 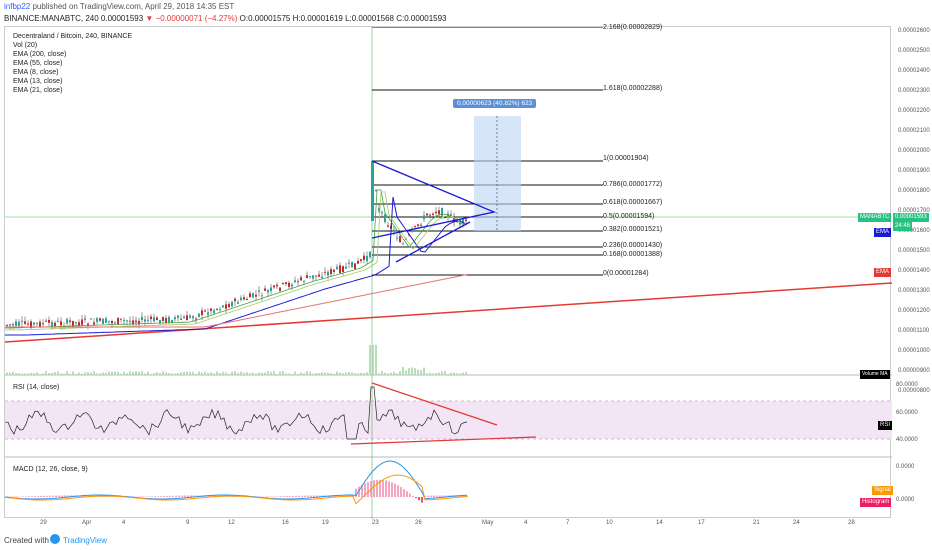 I want to click on macd-signal-line, so click(x=236, y=489).